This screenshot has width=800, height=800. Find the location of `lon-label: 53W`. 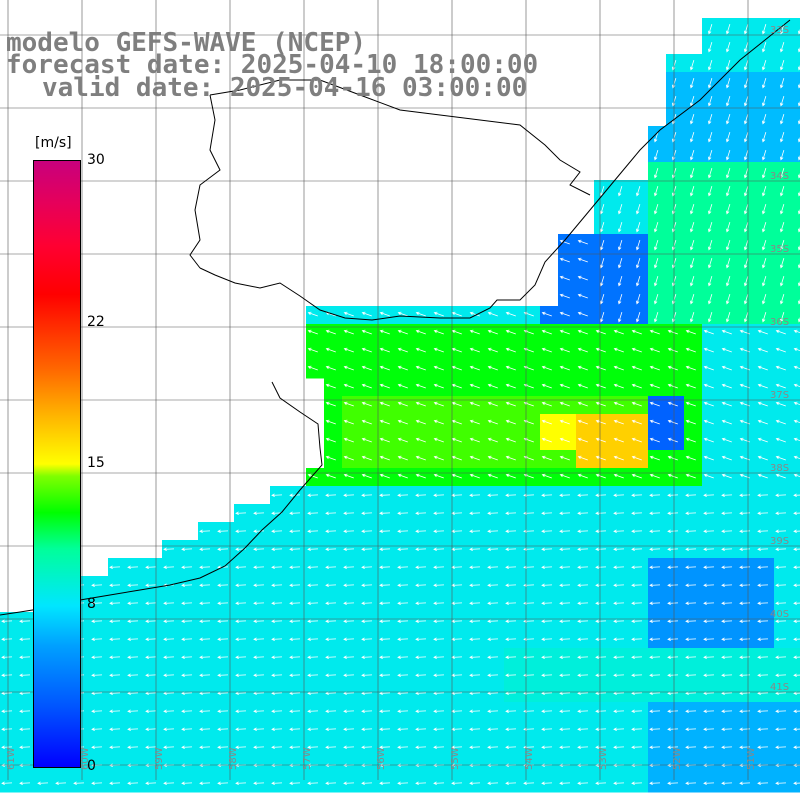

lon-label: 53W is located at coordinates (603, 758).